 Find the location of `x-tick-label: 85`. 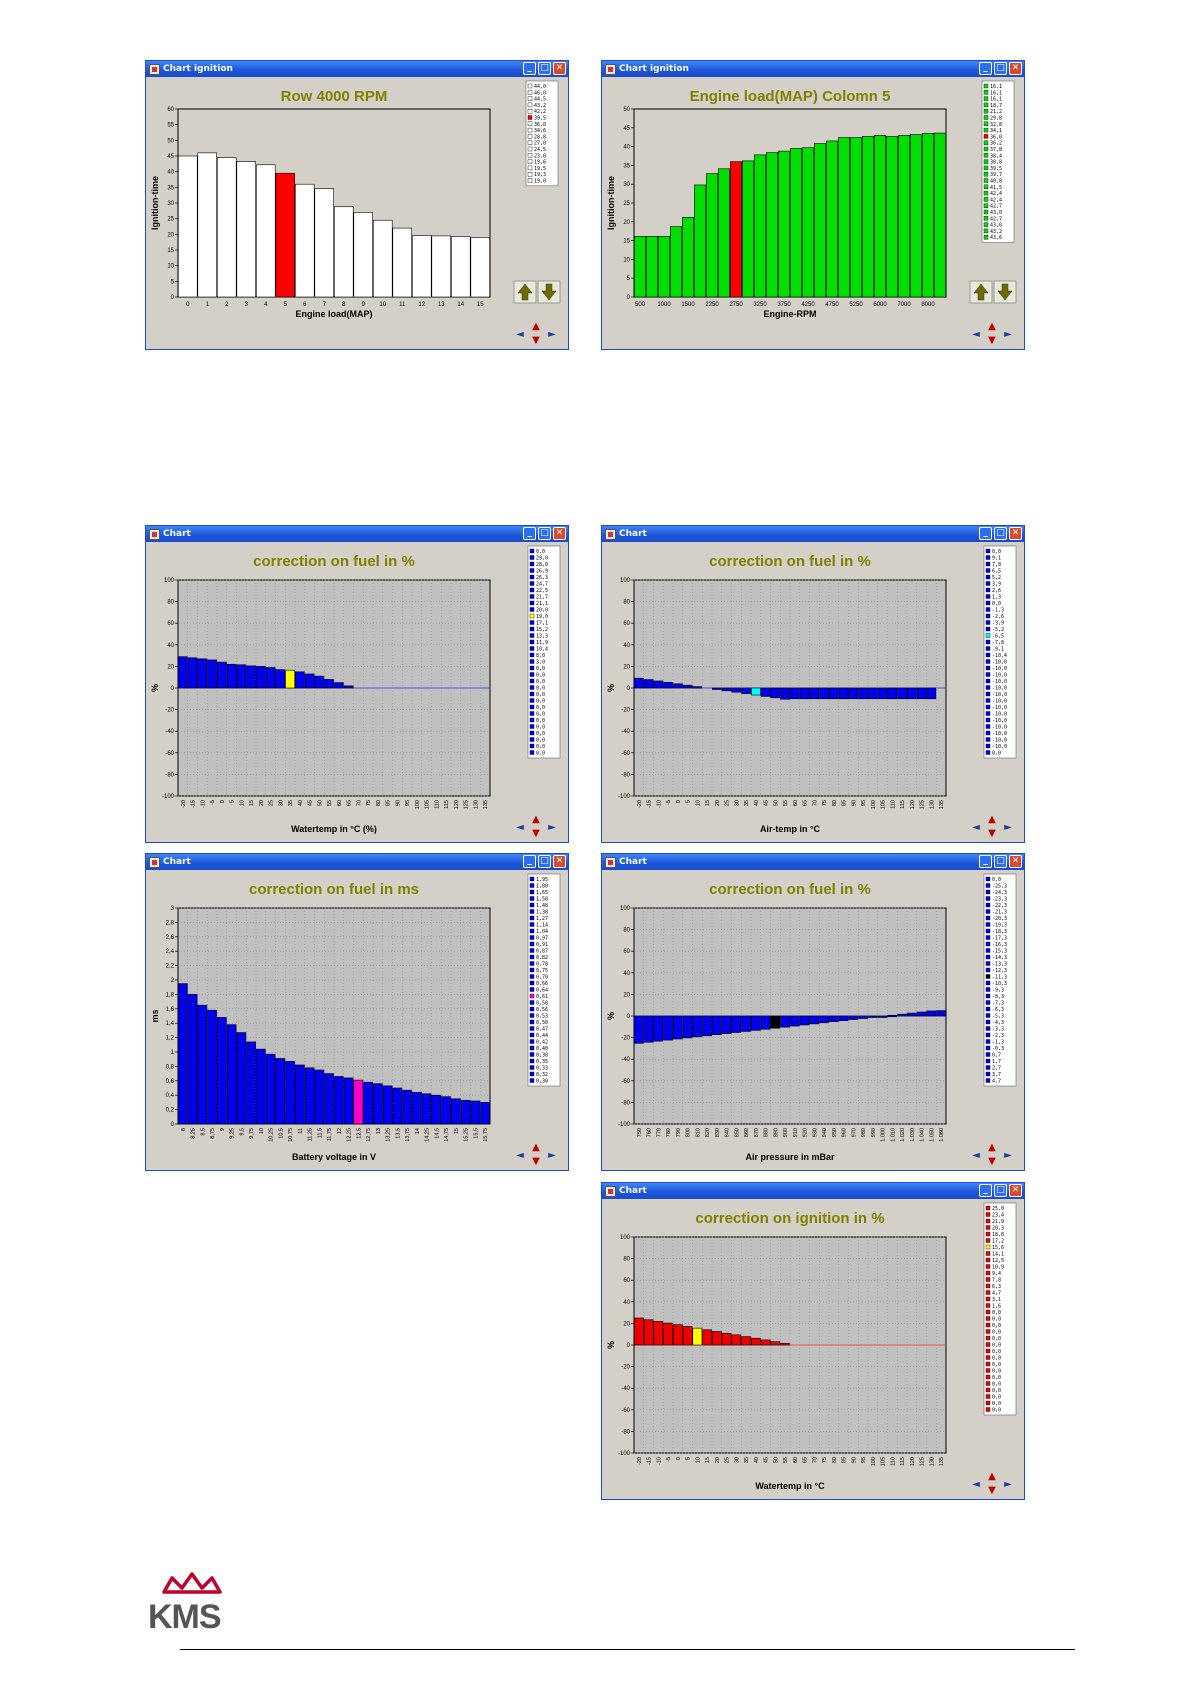

x-tick-label: 85 is located at coordinates (845, 803).